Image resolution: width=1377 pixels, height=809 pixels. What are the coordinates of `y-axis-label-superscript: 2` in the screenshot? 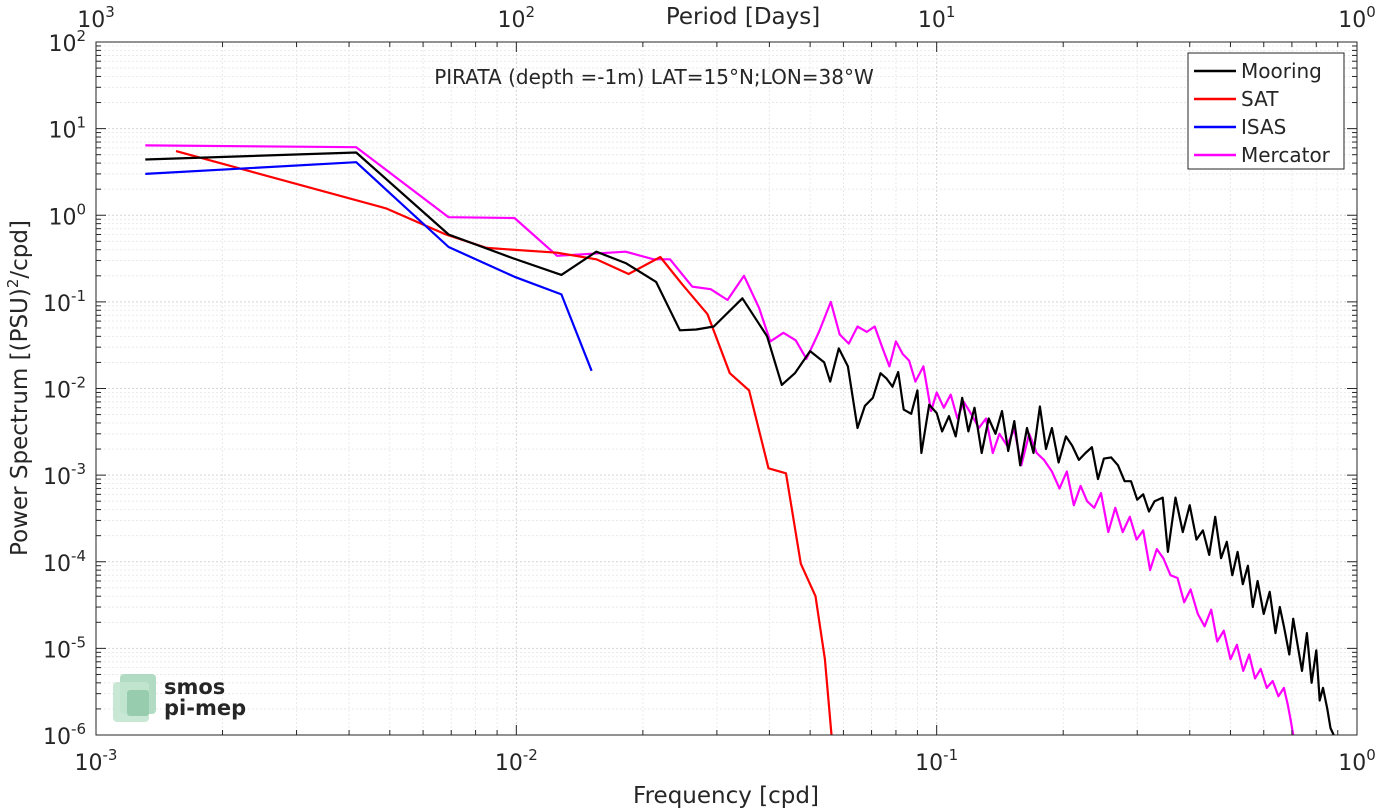 It's located at (13, 284).